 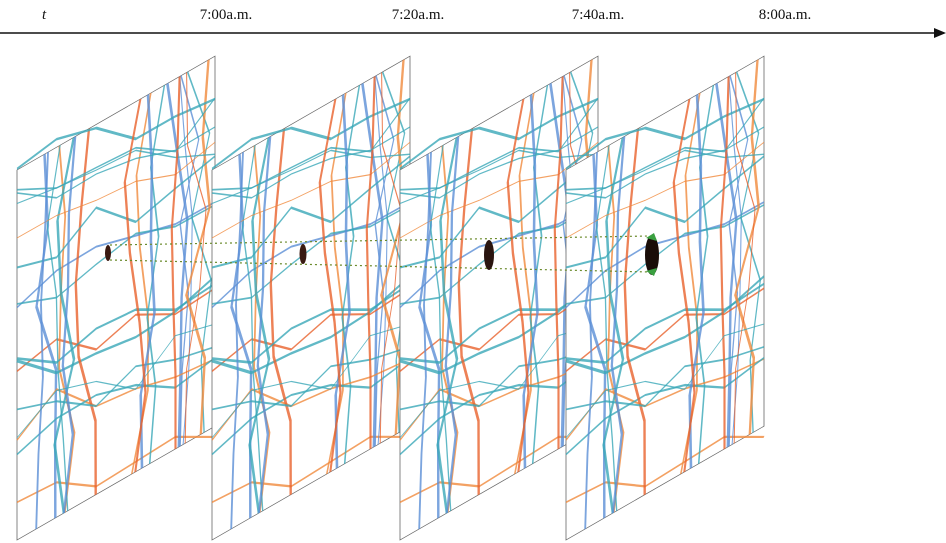 What do you see at coordinates (44, 15) in the screenshot?
I see `axis-label: t` at bounding box center [44, 15].